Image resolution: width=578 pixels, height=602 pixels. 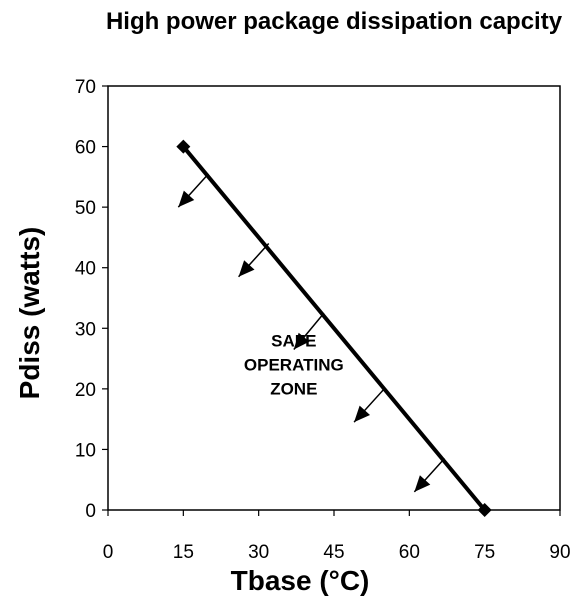 What do you see at coordinates (85, 390) in the screenshot?
I see `y-tick-label: 20` at bounding box center [85, 390].